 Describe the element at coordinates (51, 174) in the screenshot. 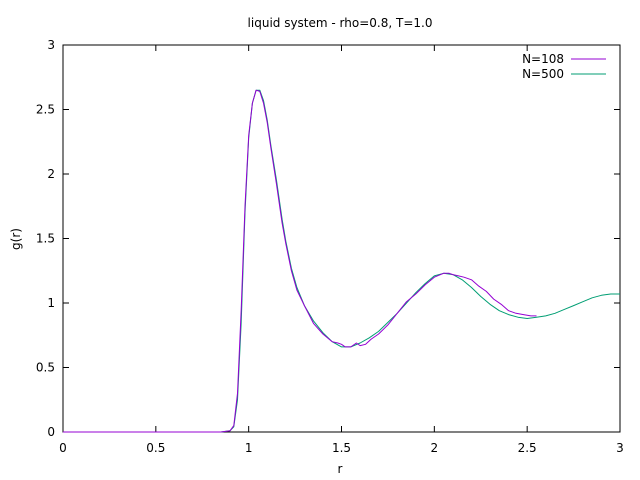

I see `y-tick-label: 2` at that location.